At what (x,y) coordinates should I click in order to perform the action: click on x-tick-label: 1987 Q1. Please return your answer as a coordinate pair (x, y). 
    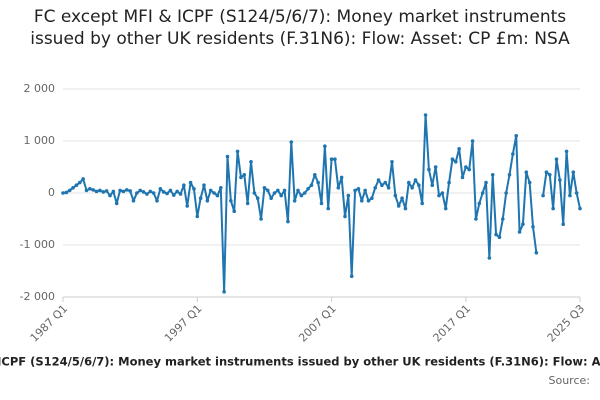
    Looking at the image, I should click on (49, 323).